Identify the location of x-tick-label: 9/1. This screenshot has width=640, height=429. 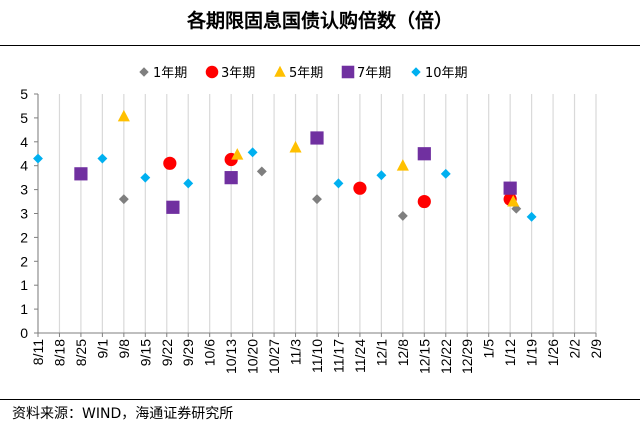
(102, 349).